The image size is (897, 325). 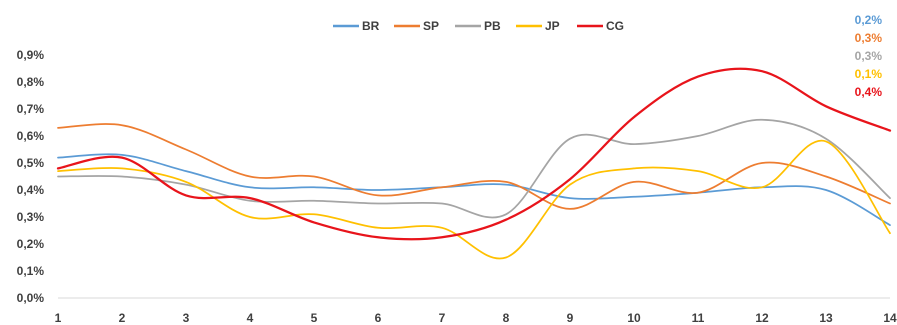 What do you see at coordinates (442, 318) in the screenshot?
I see `x-tick-label: 7` at bounding box center [442, 318].